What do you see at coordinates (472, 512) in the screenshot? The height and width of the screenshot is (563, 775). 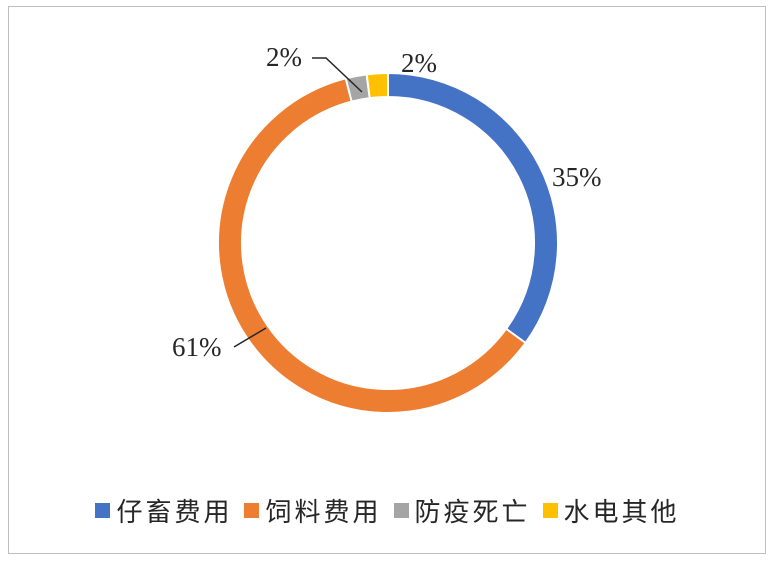 I see `legend-label-epidemic: 防疫死亡` at bounding box center [472, 512].